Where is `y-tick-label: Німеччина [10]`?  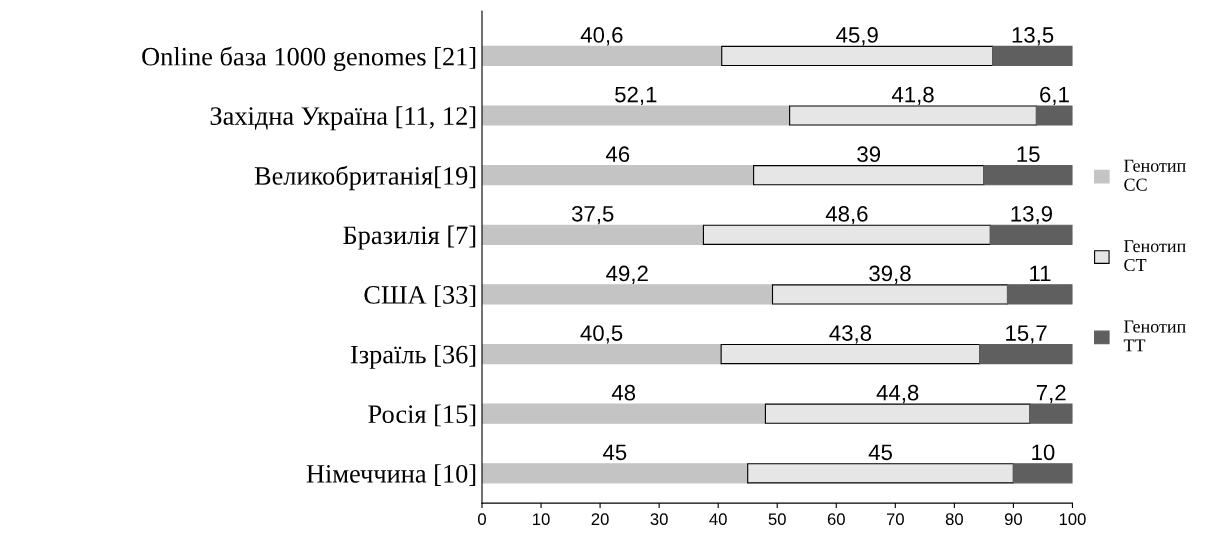
y-tick-label: Німеччина [10] is located at coordinates (391, 475).